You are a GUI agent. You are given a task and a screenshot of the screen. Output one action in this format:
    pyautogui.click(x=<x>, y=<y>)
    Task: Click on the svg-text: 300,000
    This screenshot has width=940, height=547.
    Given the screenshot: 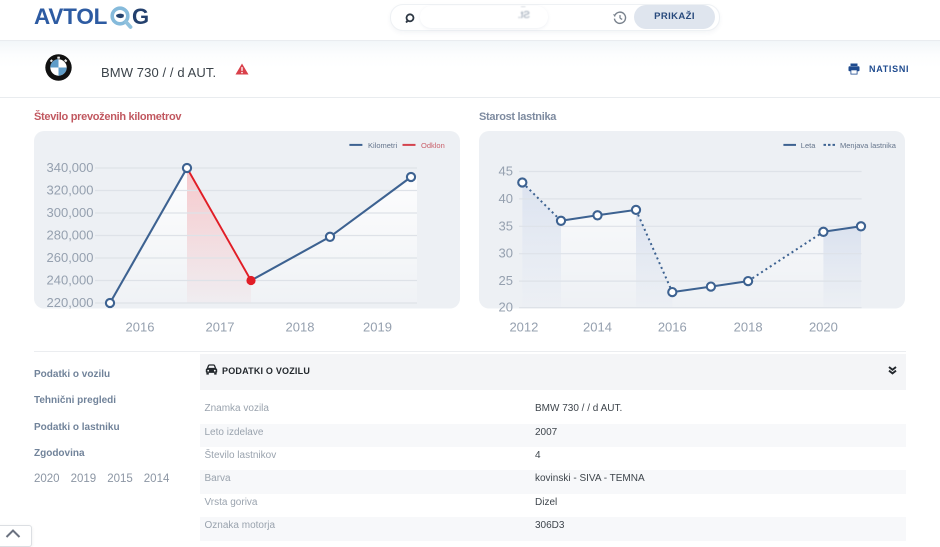 What is the action you would take?
    pyautogui.click(x=70, y=212)
    